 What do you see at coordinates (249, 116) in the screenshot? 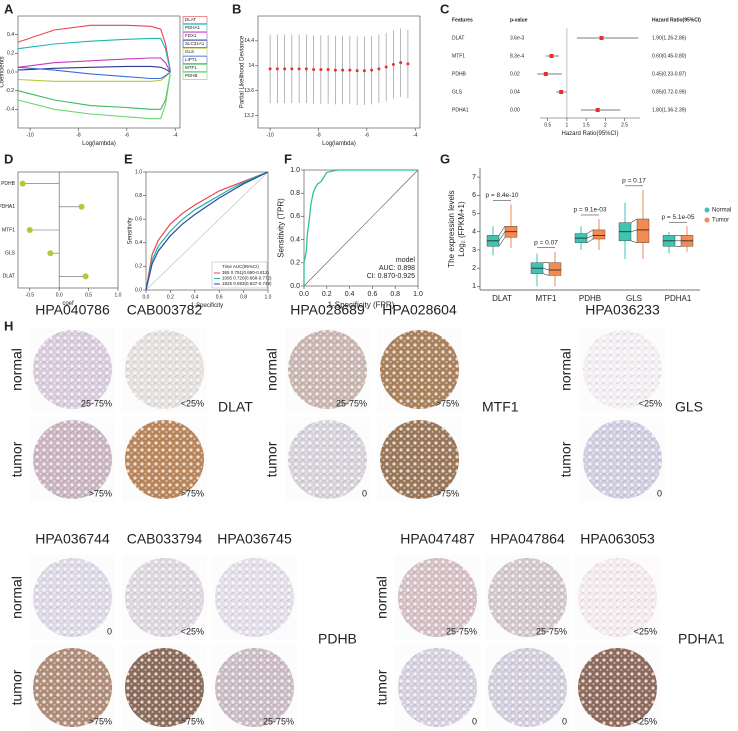
I see `y-tick-label: 13.2` at bounding box center [249, 116].